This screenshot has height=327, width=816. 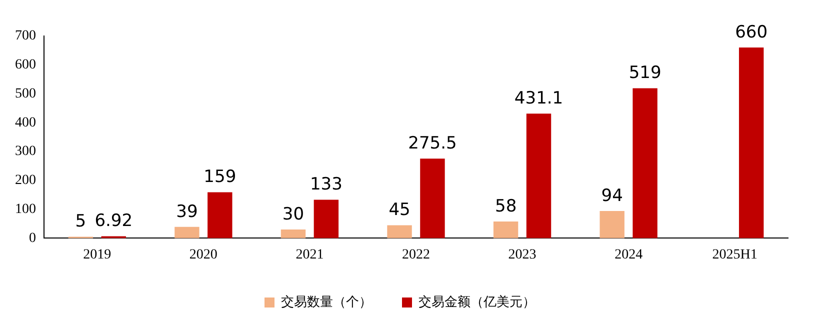 What do you see at coordinates (751, 32) in the screenshot?
I see `data-label: 660` at bounding box center [751, 32].